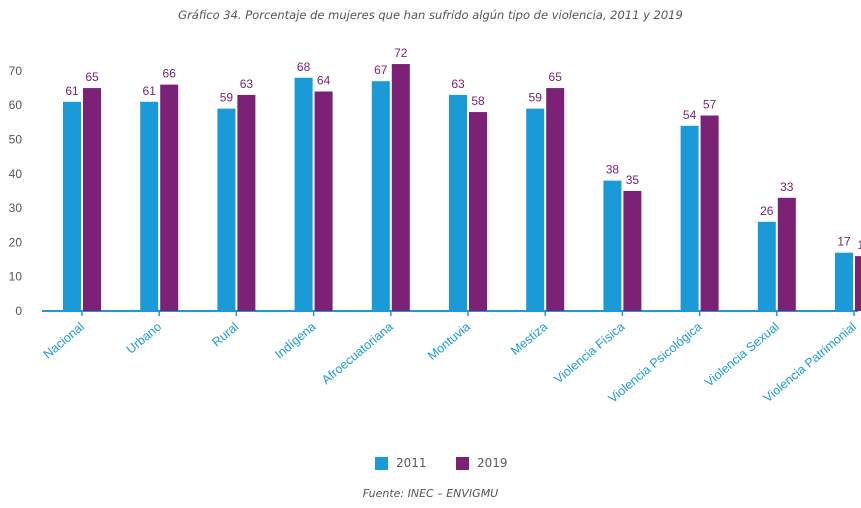 Image resolution: width=861 pixels, height=508 pixels. What do you see at coordinates (16, 277) in the screenshot?
I see `y-tick-label: 10` at bounding box center [16, 277].